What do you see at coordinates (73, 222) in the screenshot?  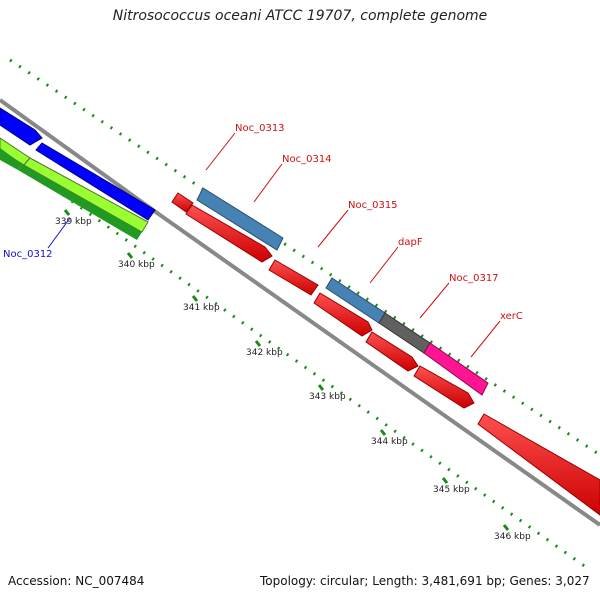 I see `ruler-label: 339 kbp` at bounding box center [73, 222].